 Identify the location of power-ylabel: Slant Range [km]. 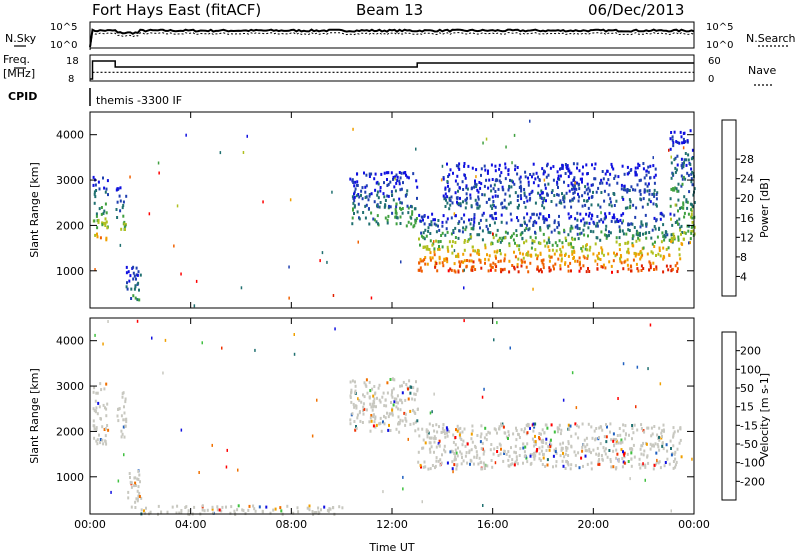
(34, 210).